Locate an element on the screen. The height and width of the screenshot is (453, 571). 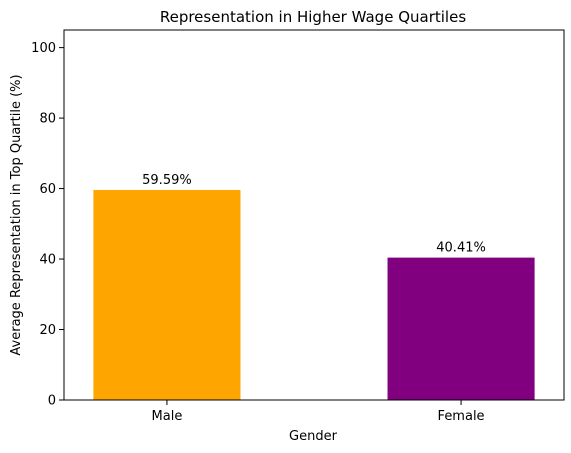
y-tick-label: 40 is located at coordinates (47, 260).